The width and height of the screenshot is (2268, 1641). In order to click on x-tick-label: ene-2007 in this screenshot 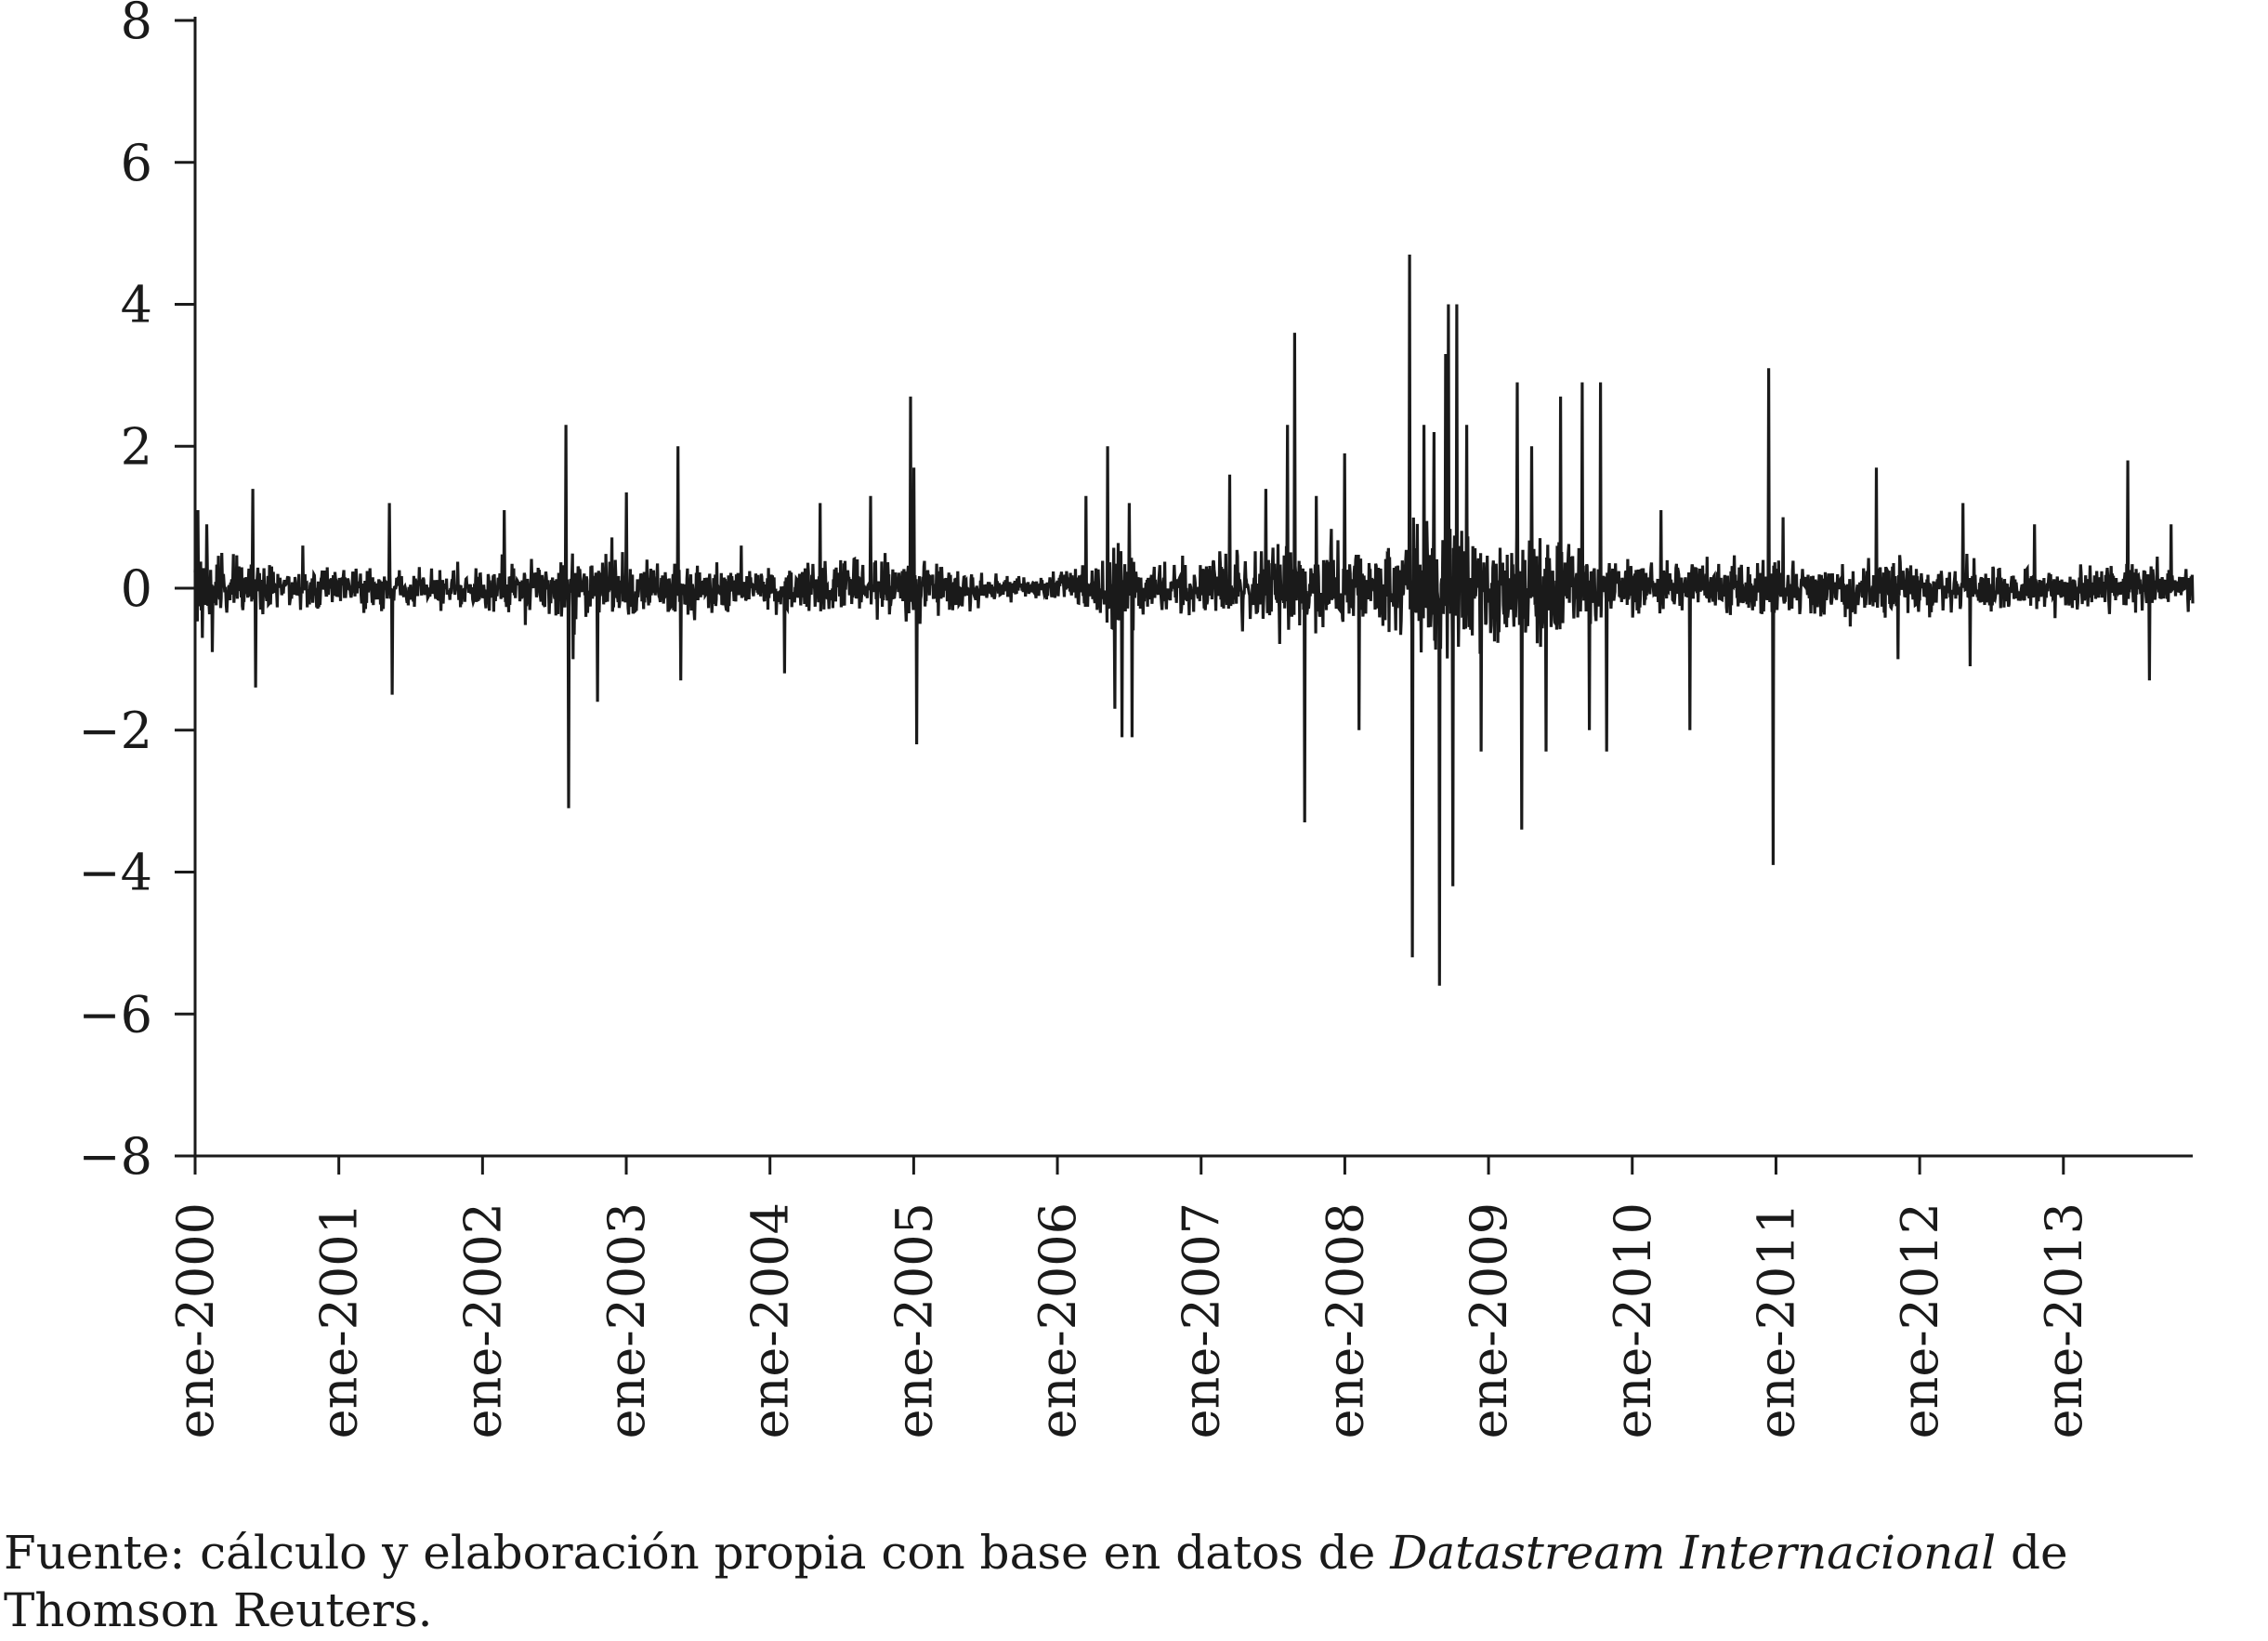, I will do `click(1202, 1320)`.